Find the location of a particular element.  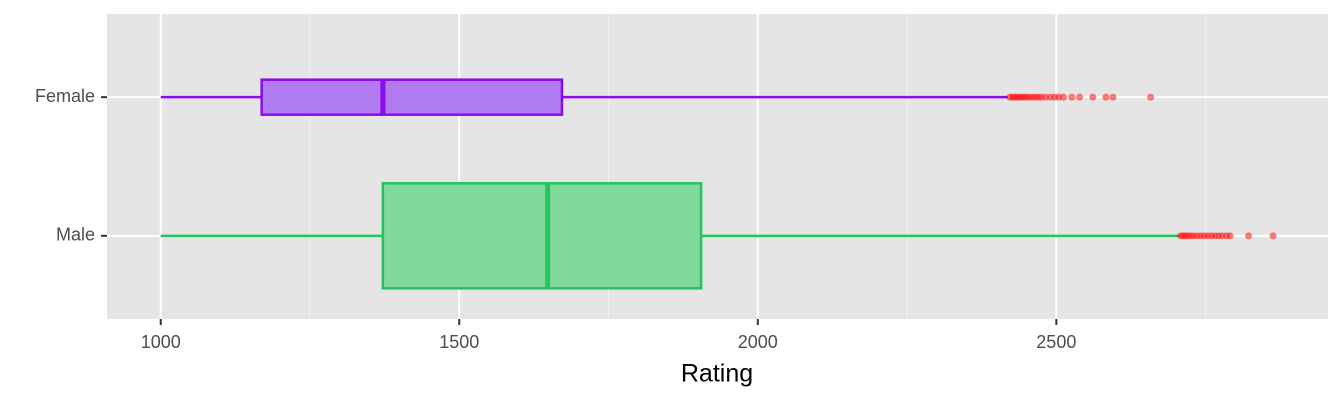

y-tick-label: Male is located at coordinates (75, 235).